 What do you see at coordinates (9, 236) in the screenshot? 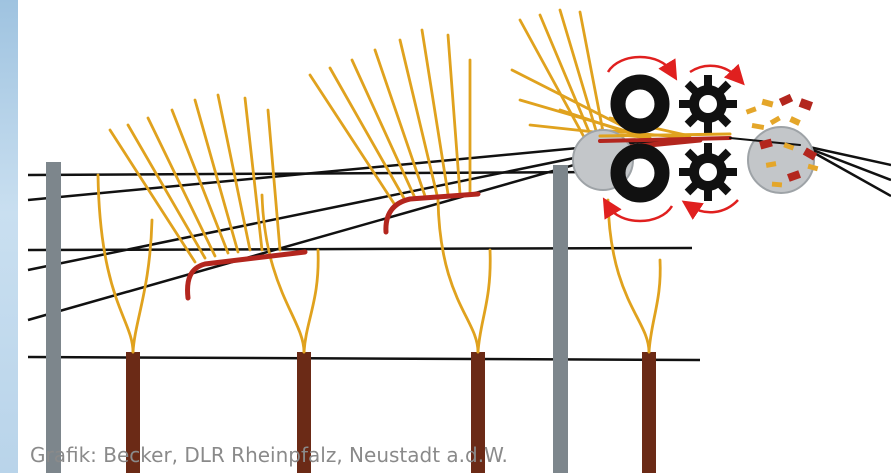
I see `left-edge-background` at bounding box center [9, 236].